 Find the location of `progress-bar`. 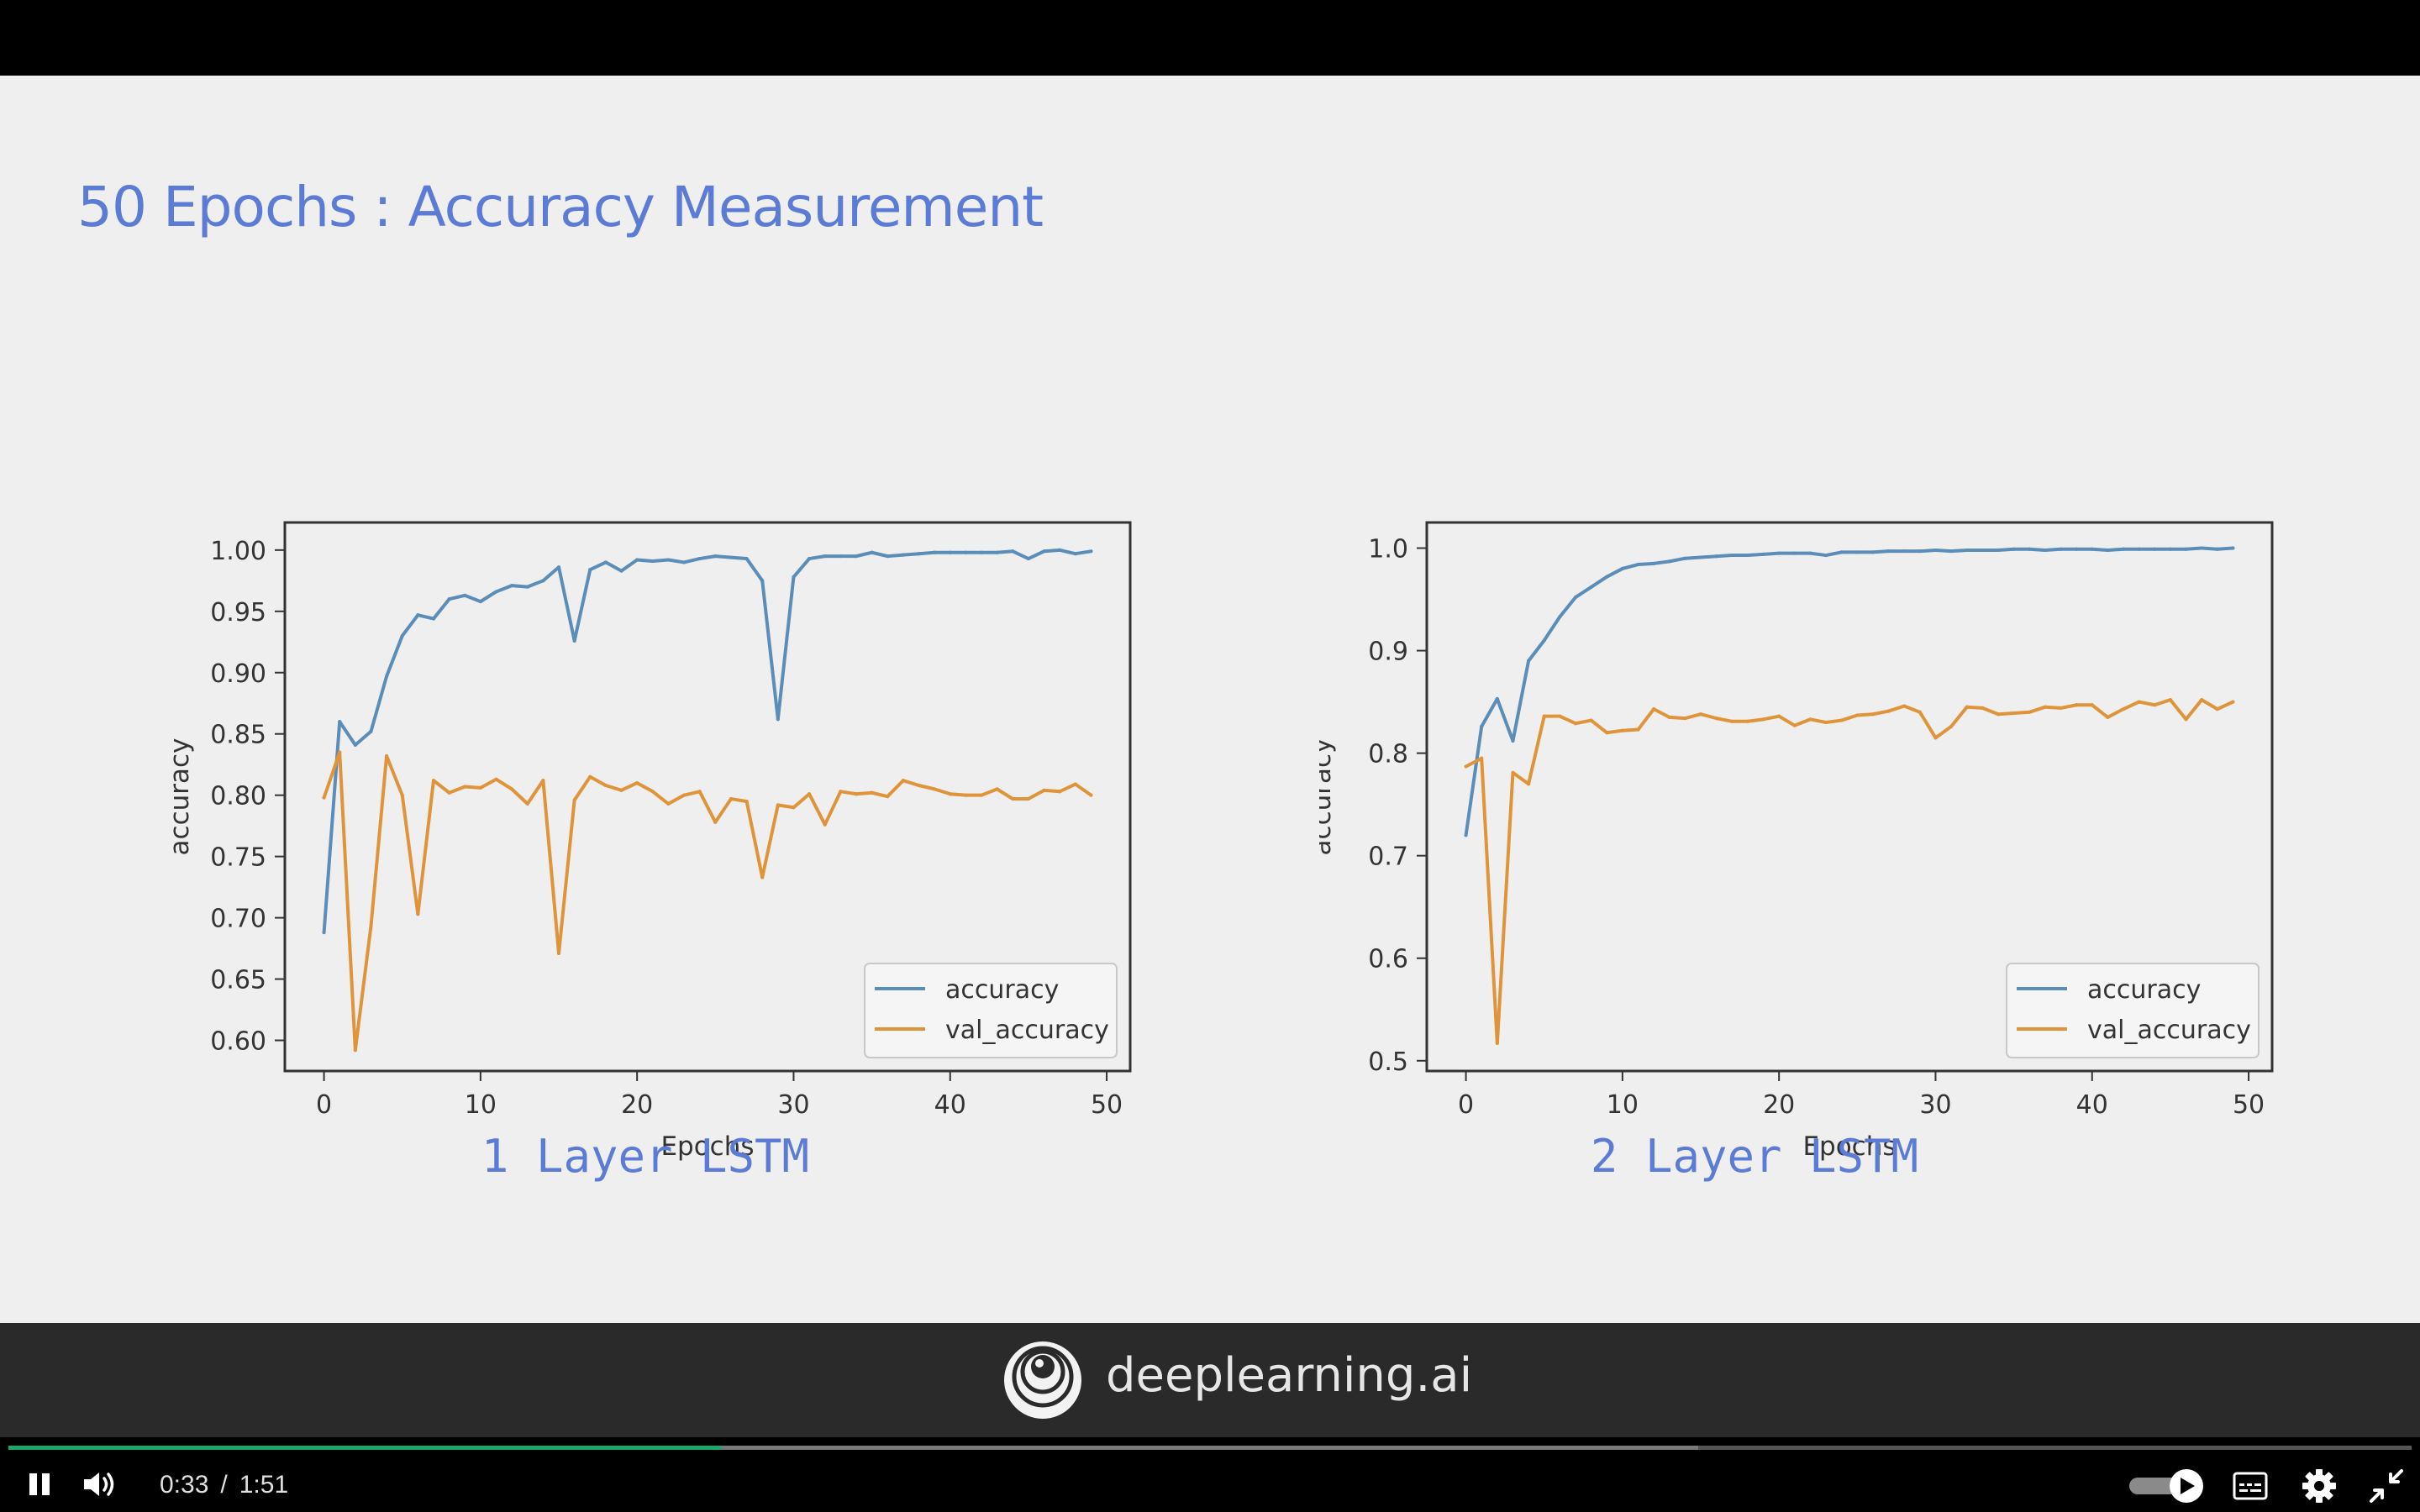

progress-bar is located at coordinates (1210, 1448).